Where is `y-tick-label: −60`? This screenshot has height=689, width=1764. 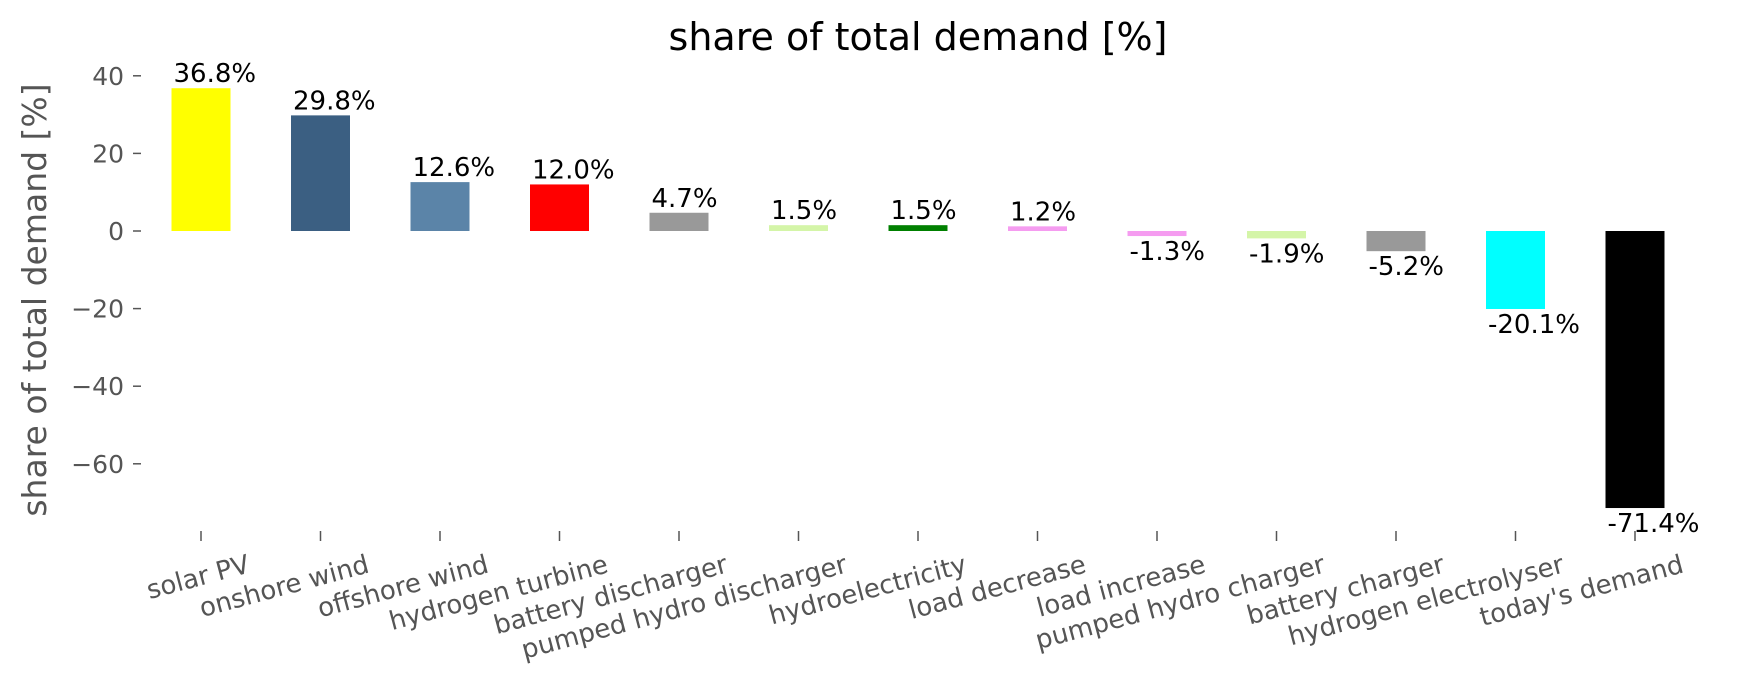
y-tick-label: −60 is located at coordinates (97, 464).